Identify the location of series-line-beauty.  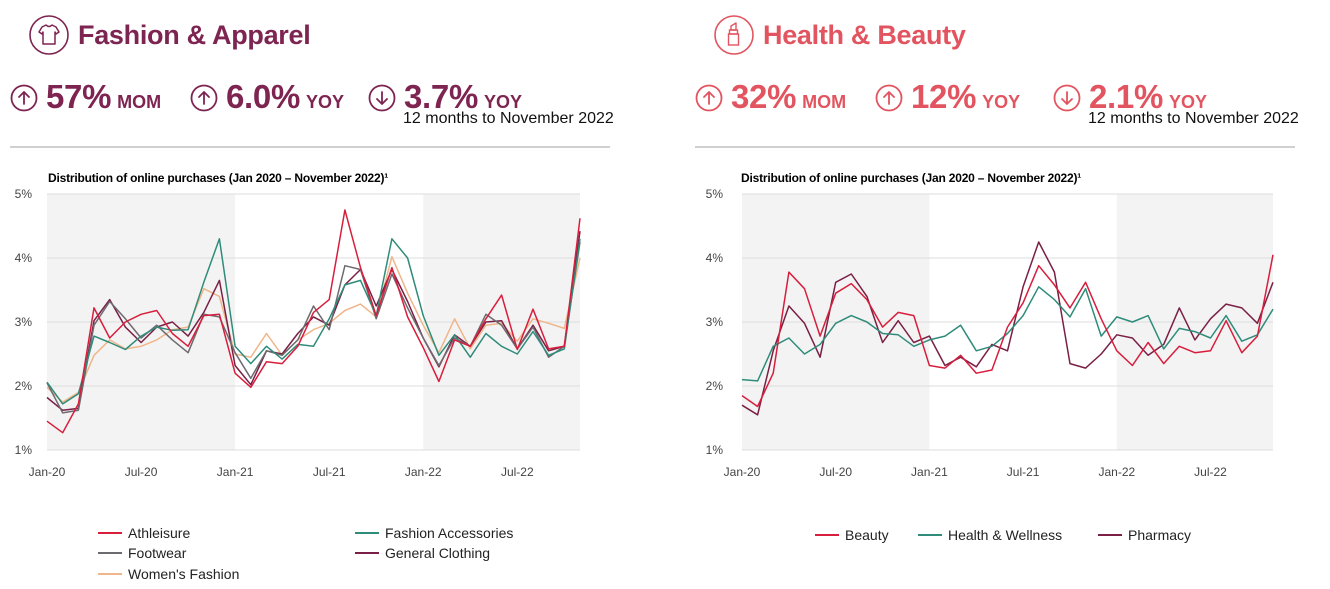
(1007, 331).